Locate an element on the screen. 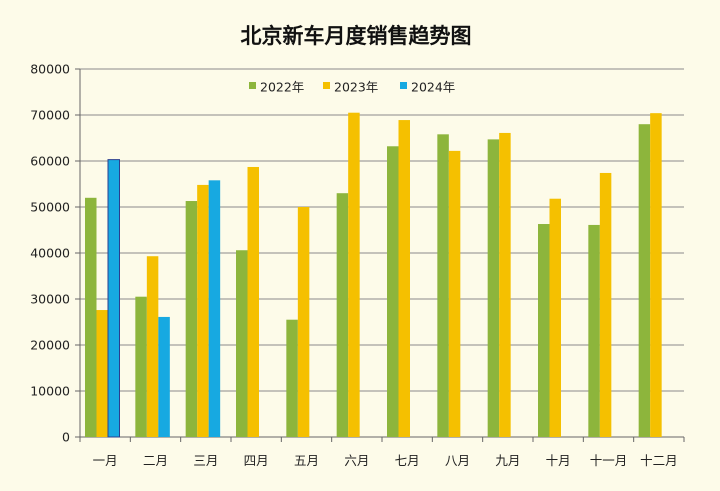 The height and width of the screenshot is (491, 720). bar-2024年-三月 is located at coordinates (214, 308).